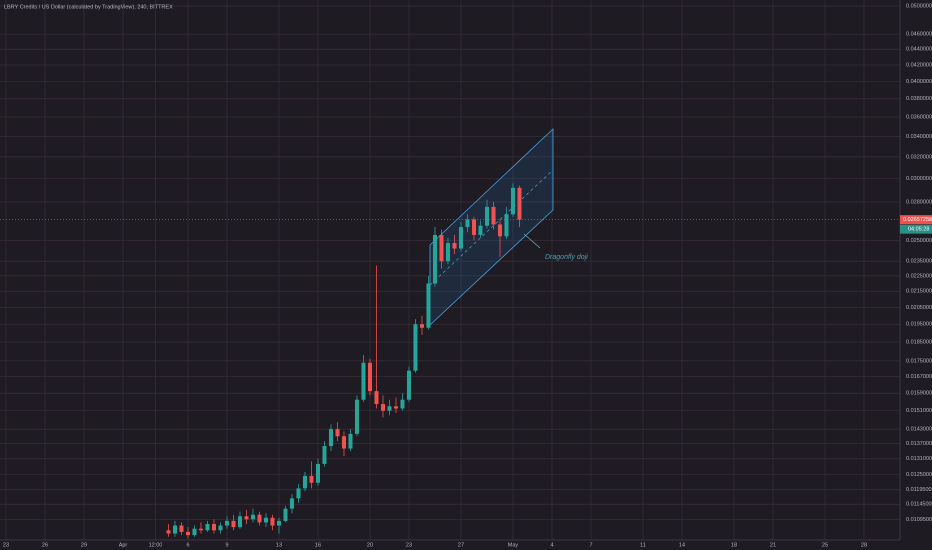 Image resolution: width=932 pixels, height=550 pixels. I want to click on x-tick-label: 18, so click(734, 545).